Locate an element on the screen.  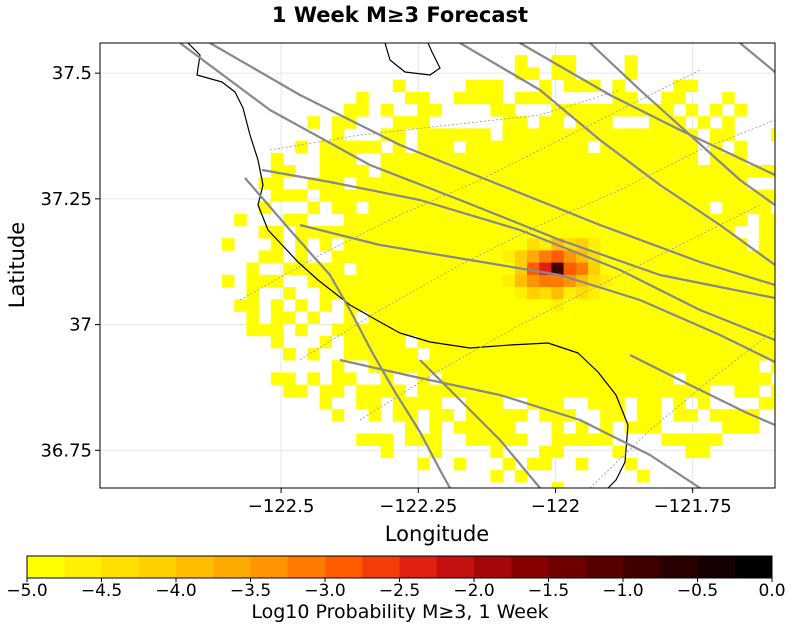
x-tick-label-0: −122.5 is located at coordinates (281, 506).